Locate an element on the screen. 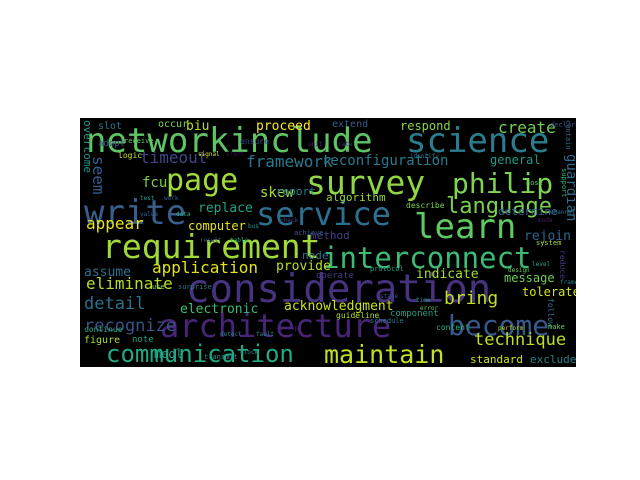 This screenshot has width=640, height=480. word-tolerate: tolerate is located at coordinates (549, 292).